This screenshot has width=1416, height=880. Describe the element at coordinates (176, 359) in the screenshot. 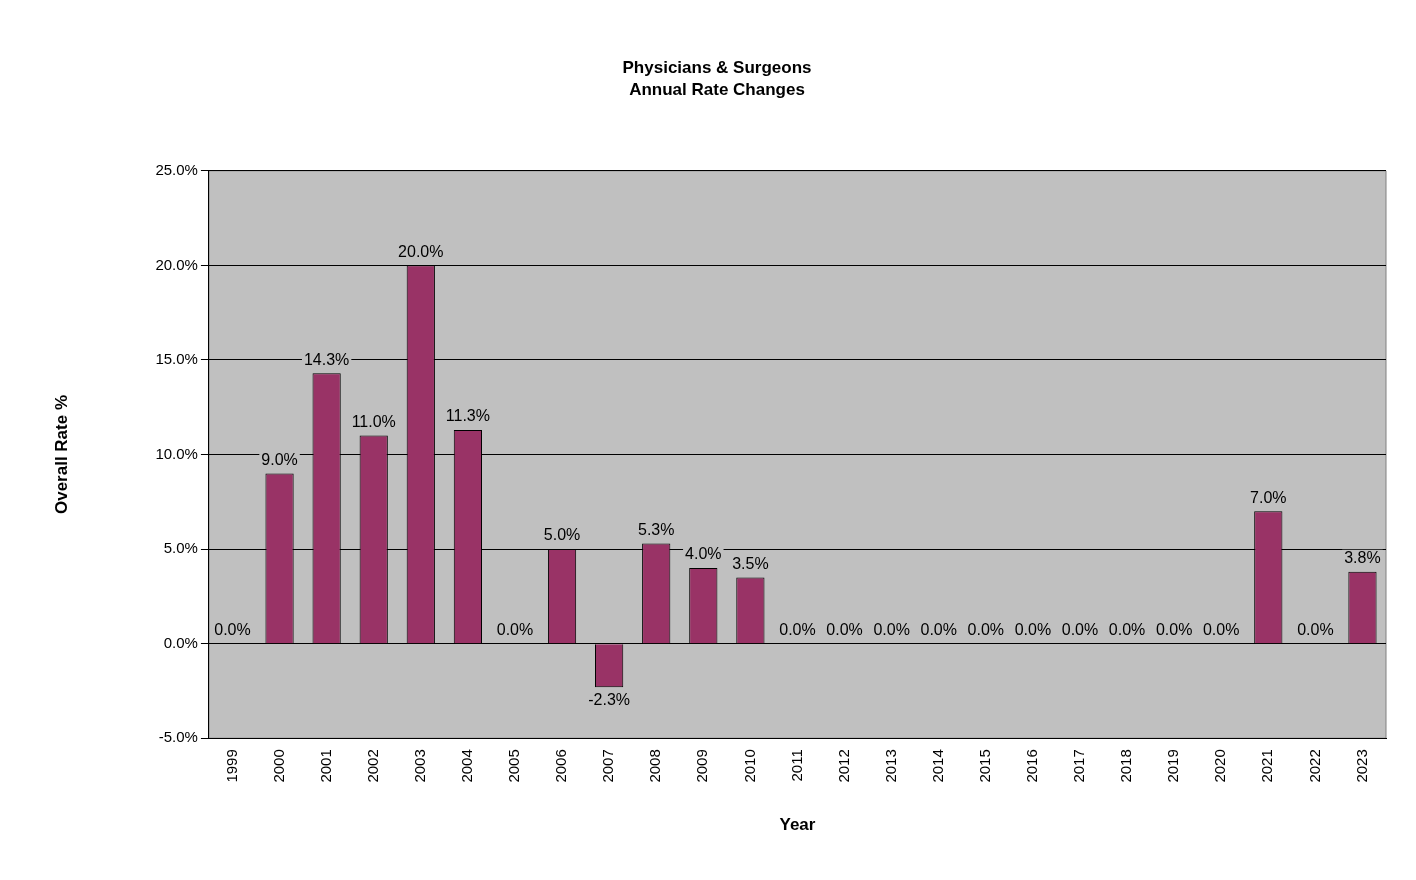

I see `y-tick-label: 15.0%` at that location.